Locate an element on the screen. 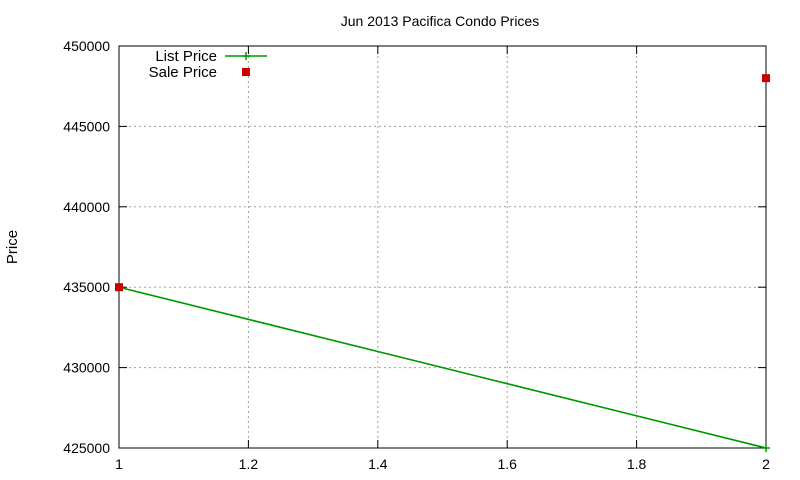 This screenshot has height=480, width=800. chart-title: Jun 2013 Pacifica Condo Prices is located at coordinates (440, 21).